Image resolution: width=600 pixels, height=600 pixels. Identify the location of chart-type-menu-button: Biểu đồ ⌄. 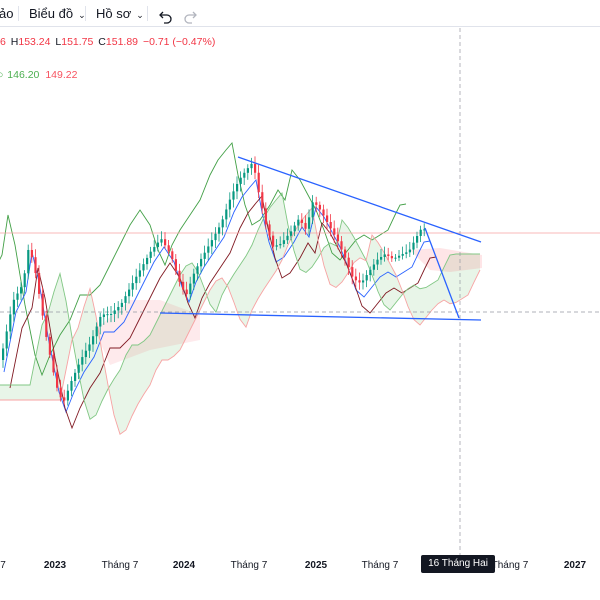
(57, 13).